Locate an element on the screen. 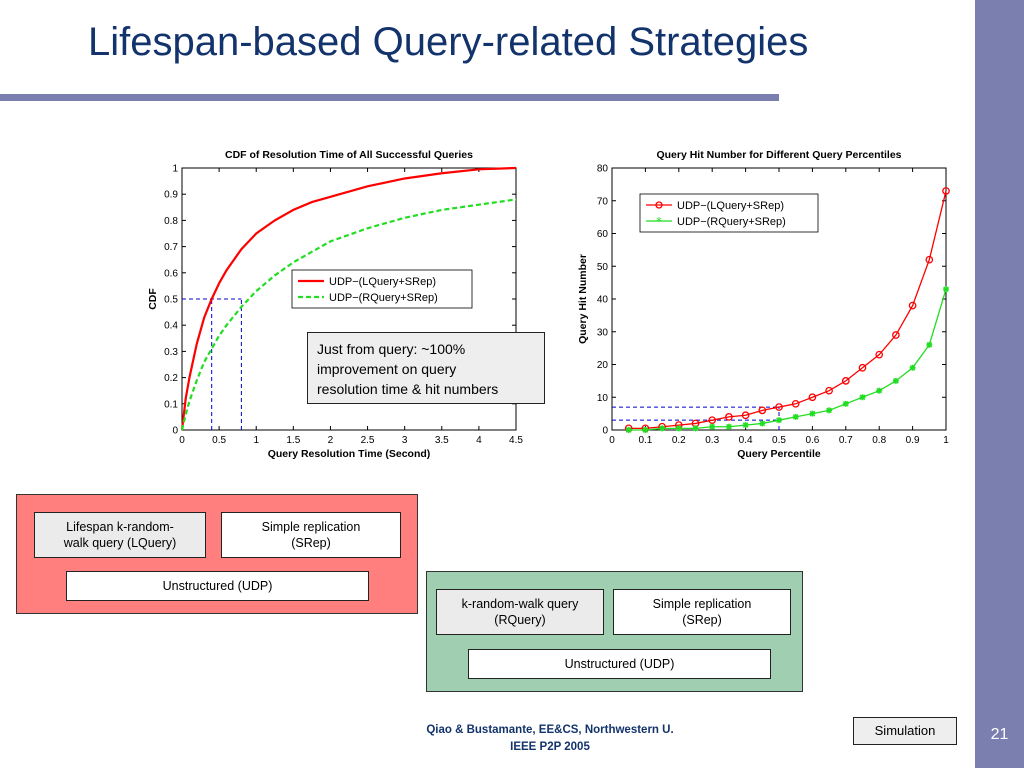 The image size is (1024, 768). x-tick-label: 0.9 is located at coordinates (913, 440).